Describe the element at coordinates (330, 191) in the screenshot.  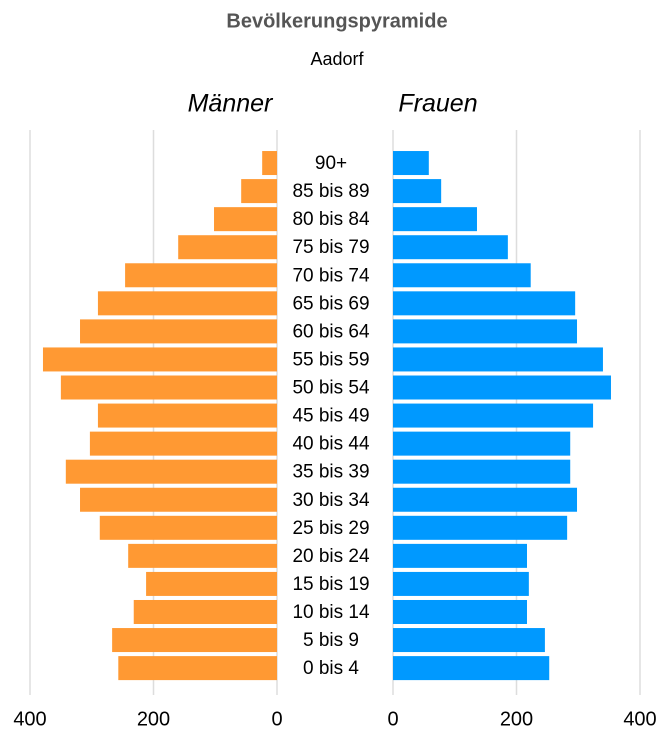
I see `category-label: 85 bis 89` at that location.